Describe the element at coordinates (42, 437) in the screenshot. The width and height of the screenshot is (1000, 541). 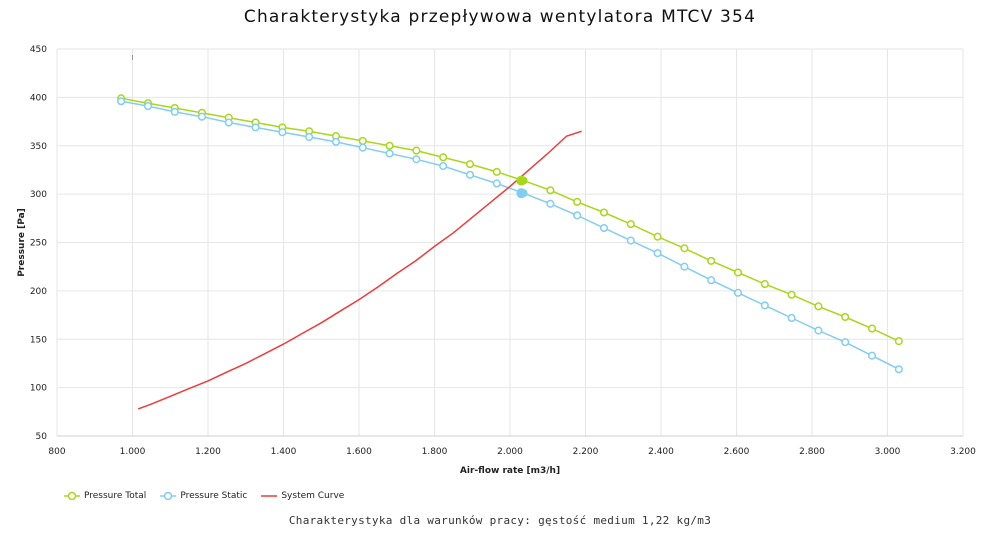
I see `y-tick-label: 50` at that location.